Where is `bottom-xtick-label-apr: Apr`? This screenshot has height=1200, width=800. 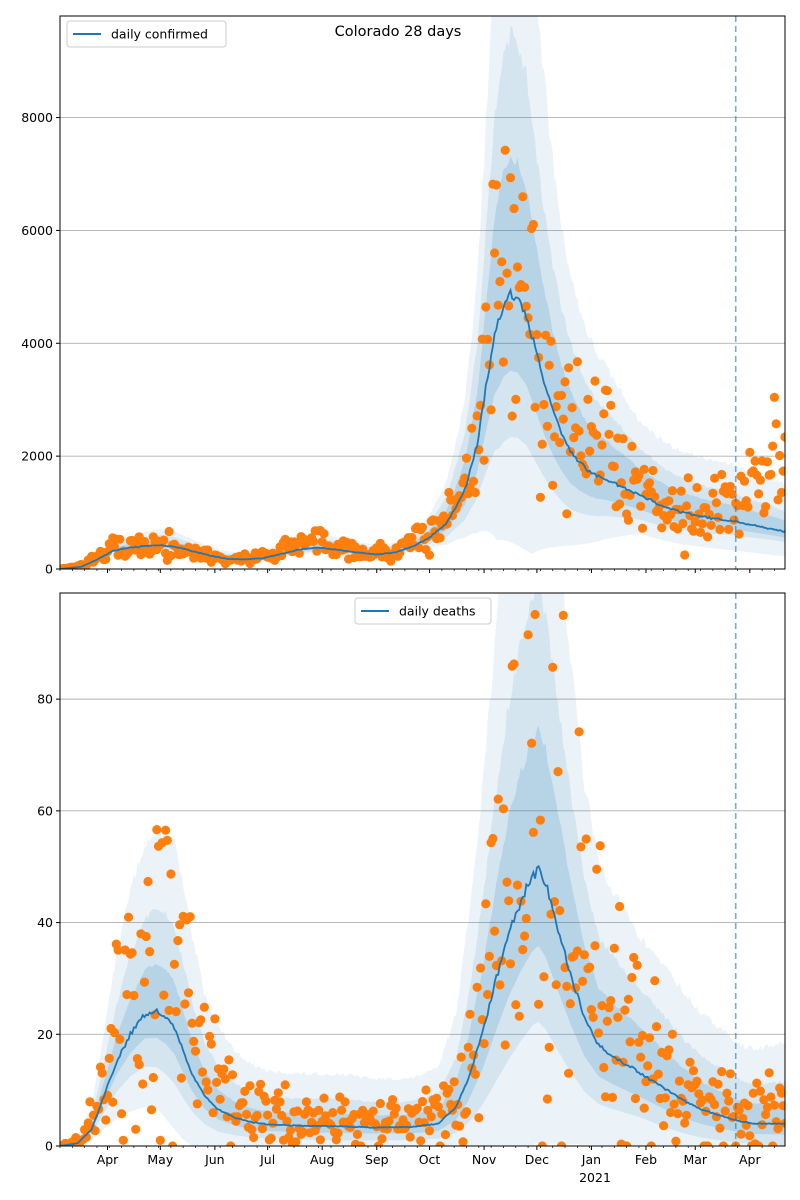
bottom-xtick-label-apr: Apr is located at coordinates (108, 1159).